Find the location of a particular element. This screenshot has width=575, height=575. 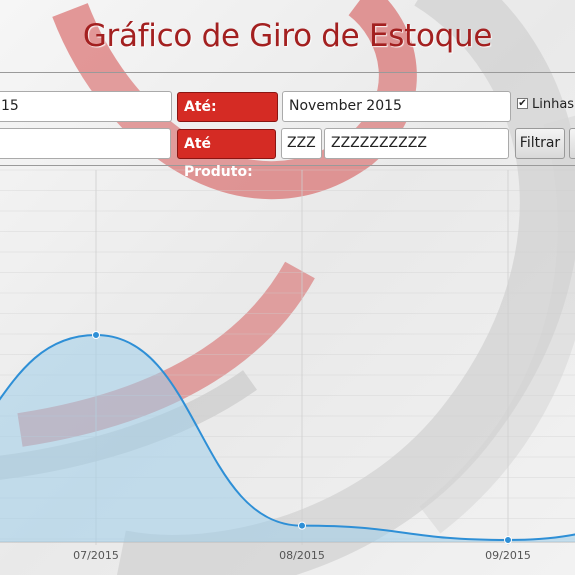

until-product-label: Até Produto: is located at coordinates (226, 154).